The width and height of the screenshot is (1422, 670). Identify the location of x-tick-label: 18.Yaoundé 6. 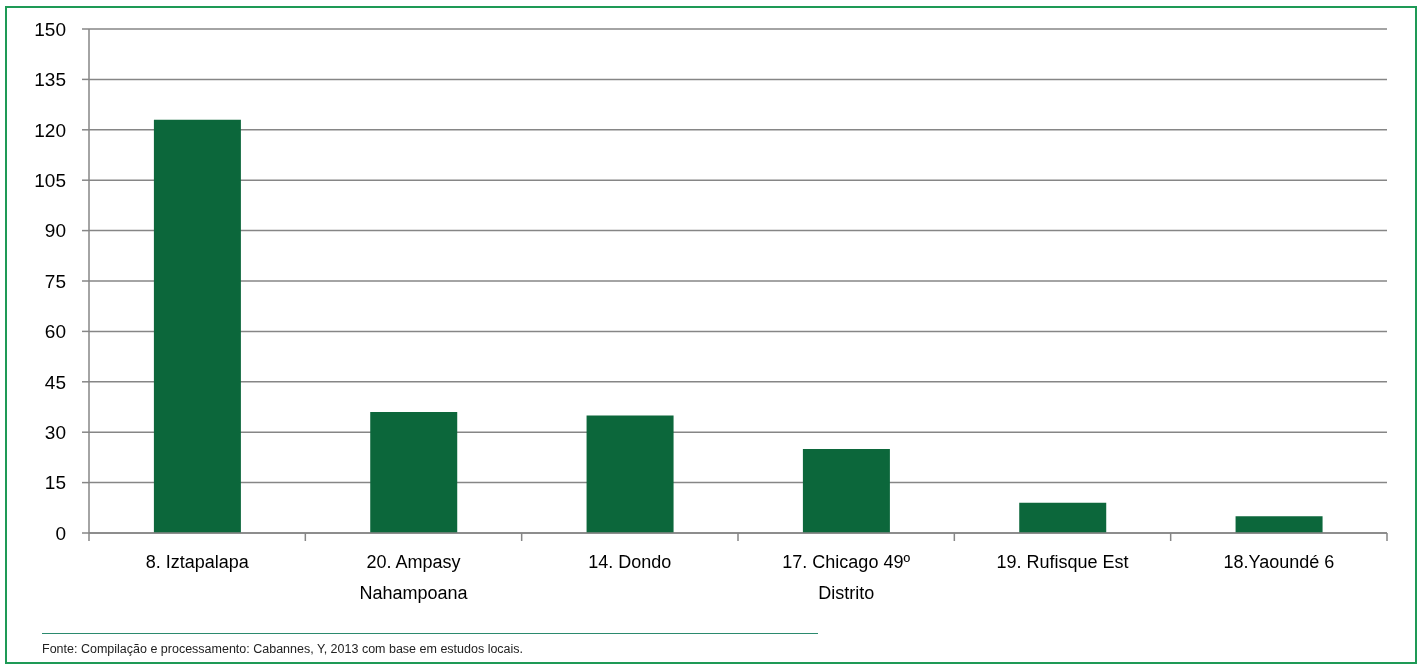
(1279, 561).